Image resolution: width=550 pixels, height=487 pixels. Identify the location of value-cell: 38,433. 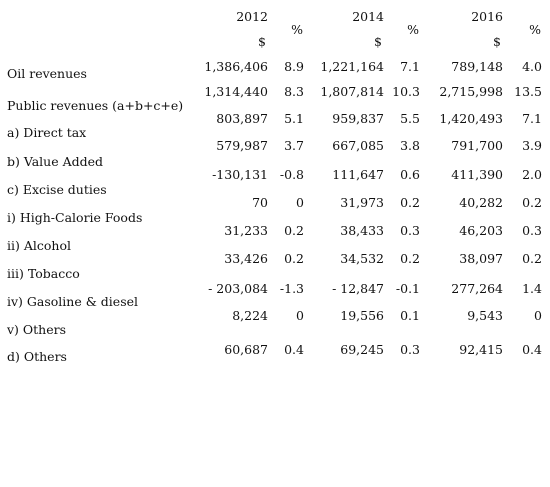
(362, 230).